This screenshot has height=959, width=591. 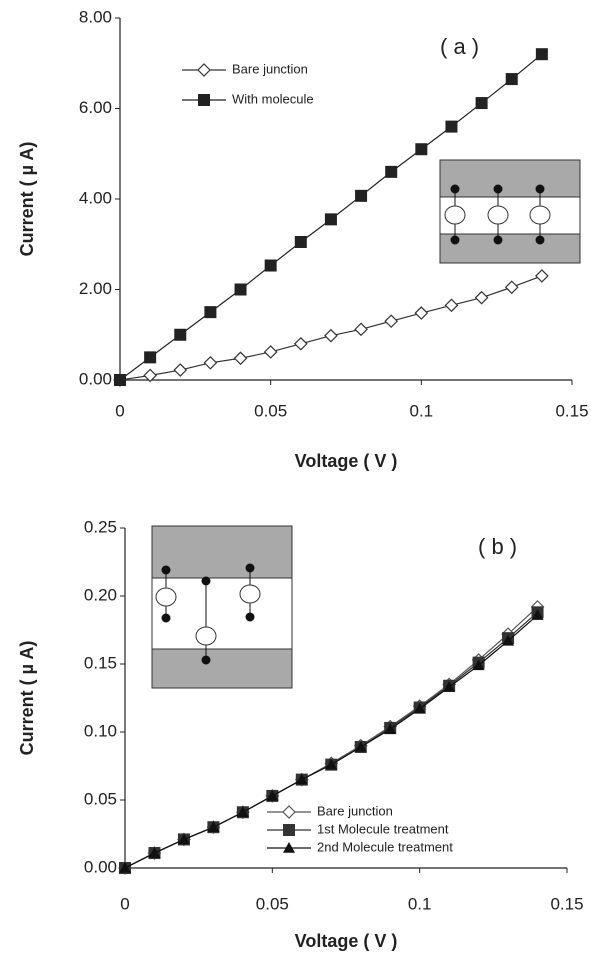 What do you see at coordinates (383, 828) in the screenshot?
I see `legend-label: 1st Molecule treatment` at bounding box center [383, 828].